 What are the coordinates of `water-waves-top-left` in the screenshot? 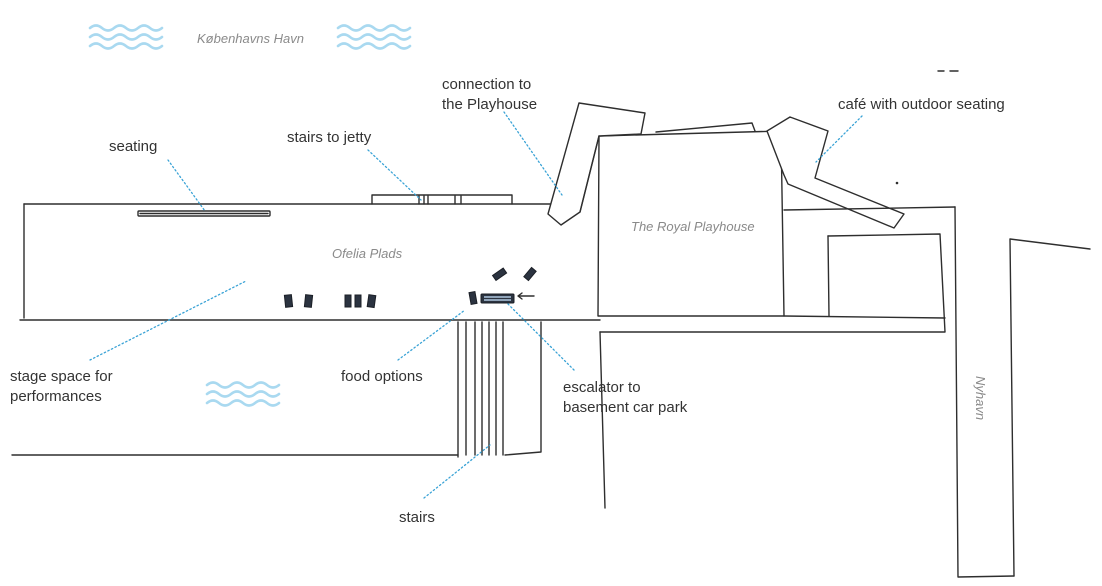 It's located at (126, 37).